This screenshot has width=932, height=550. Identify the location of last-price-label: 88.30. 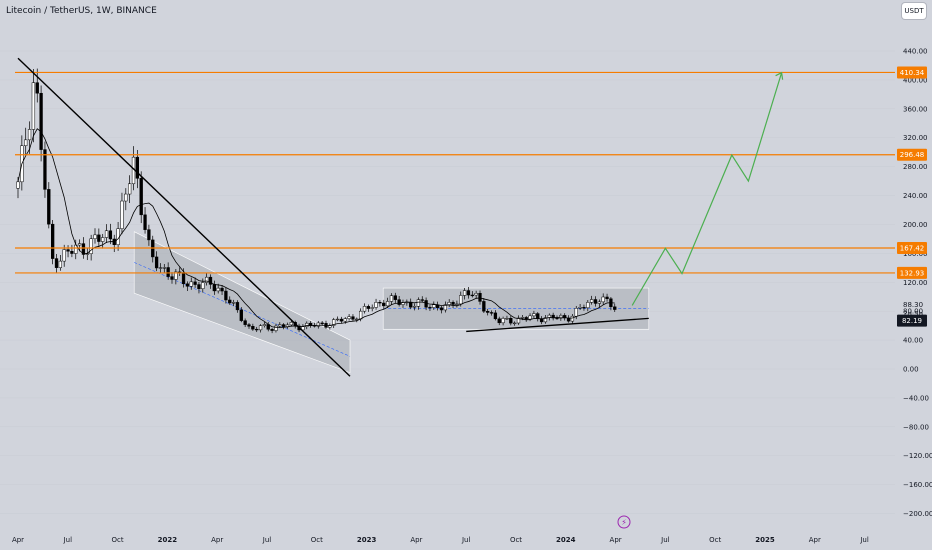
(913, 305).